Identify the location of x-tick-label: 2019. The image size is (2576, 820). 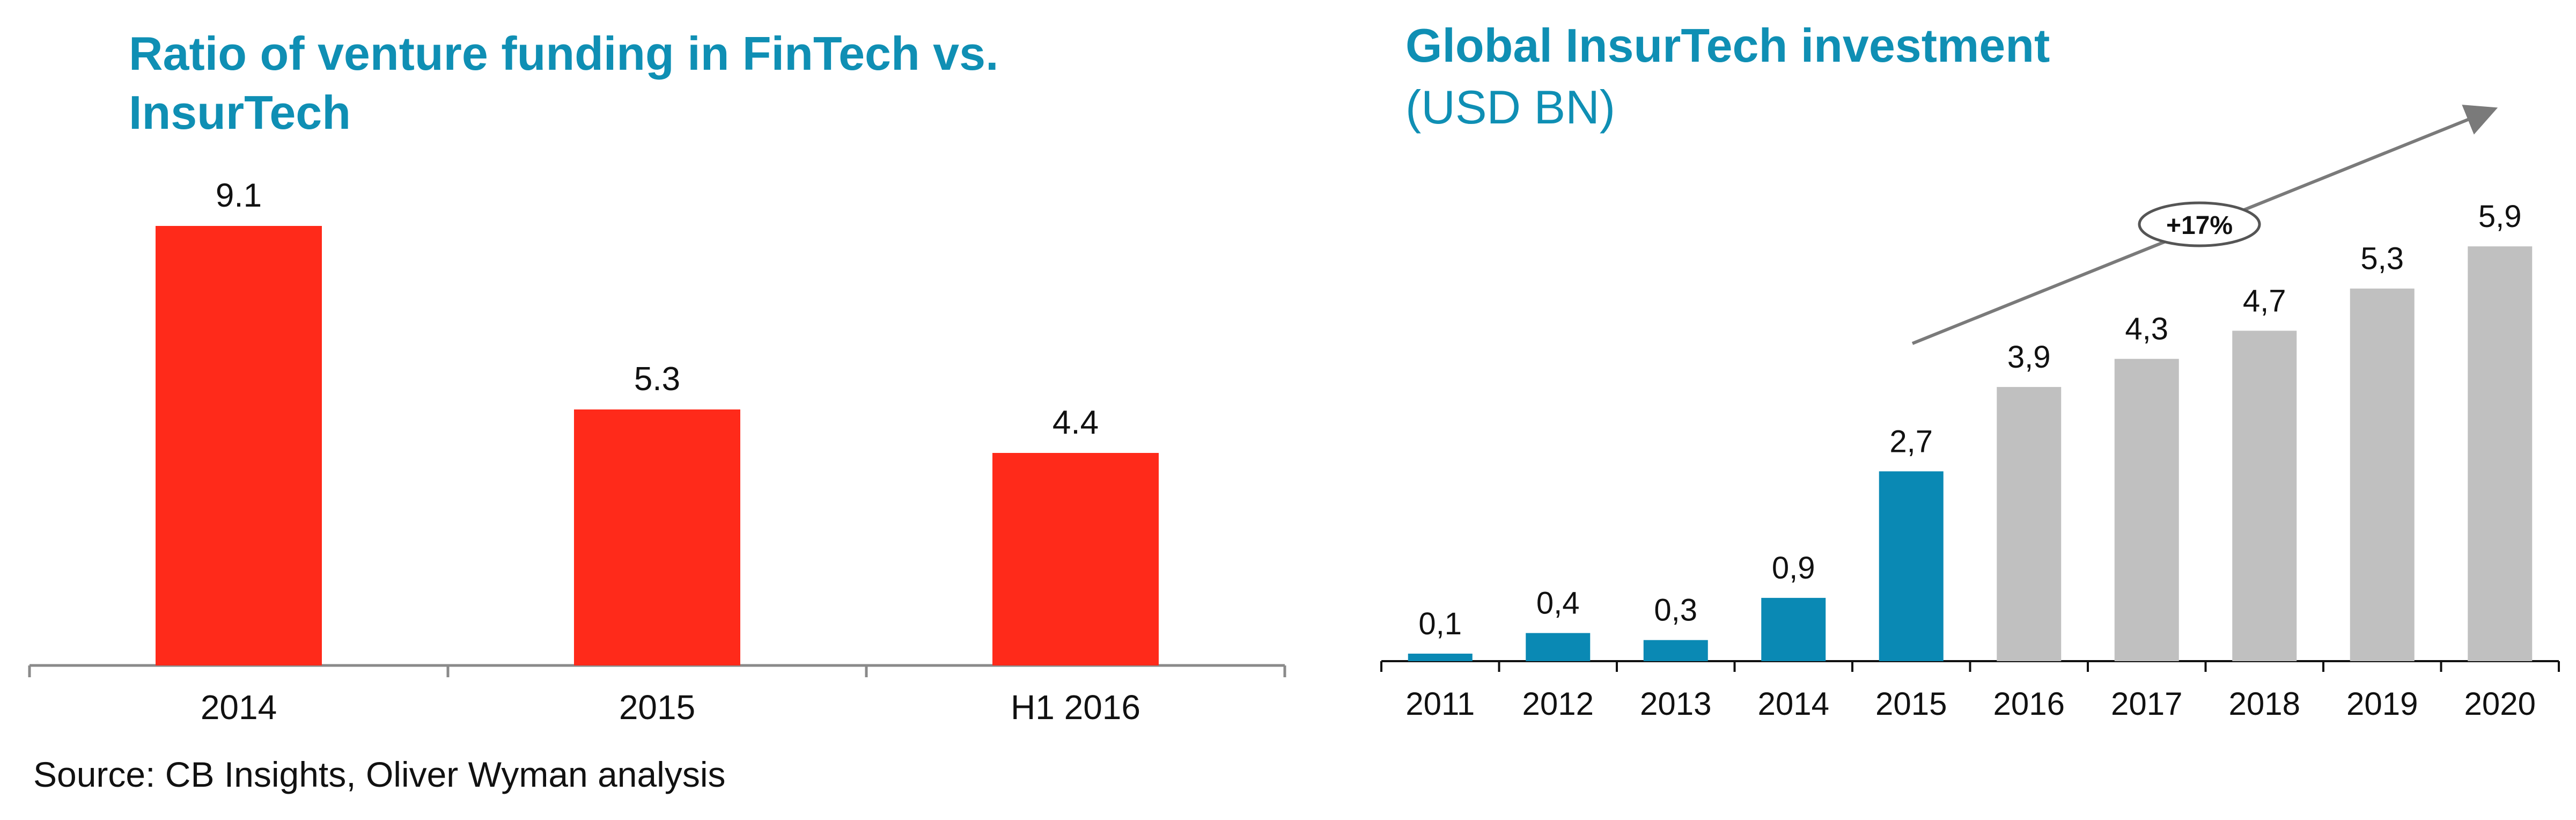
(2382, 704).